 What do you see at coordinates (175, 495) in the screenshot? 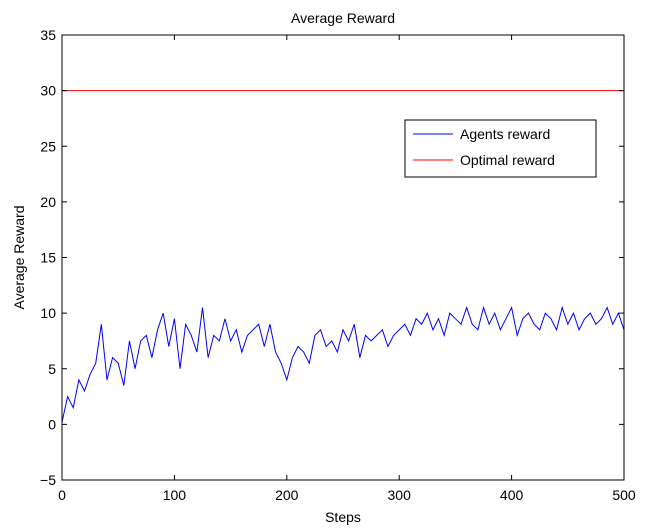
I see `x-tick-label: 100` at bounding box center [175, 495].